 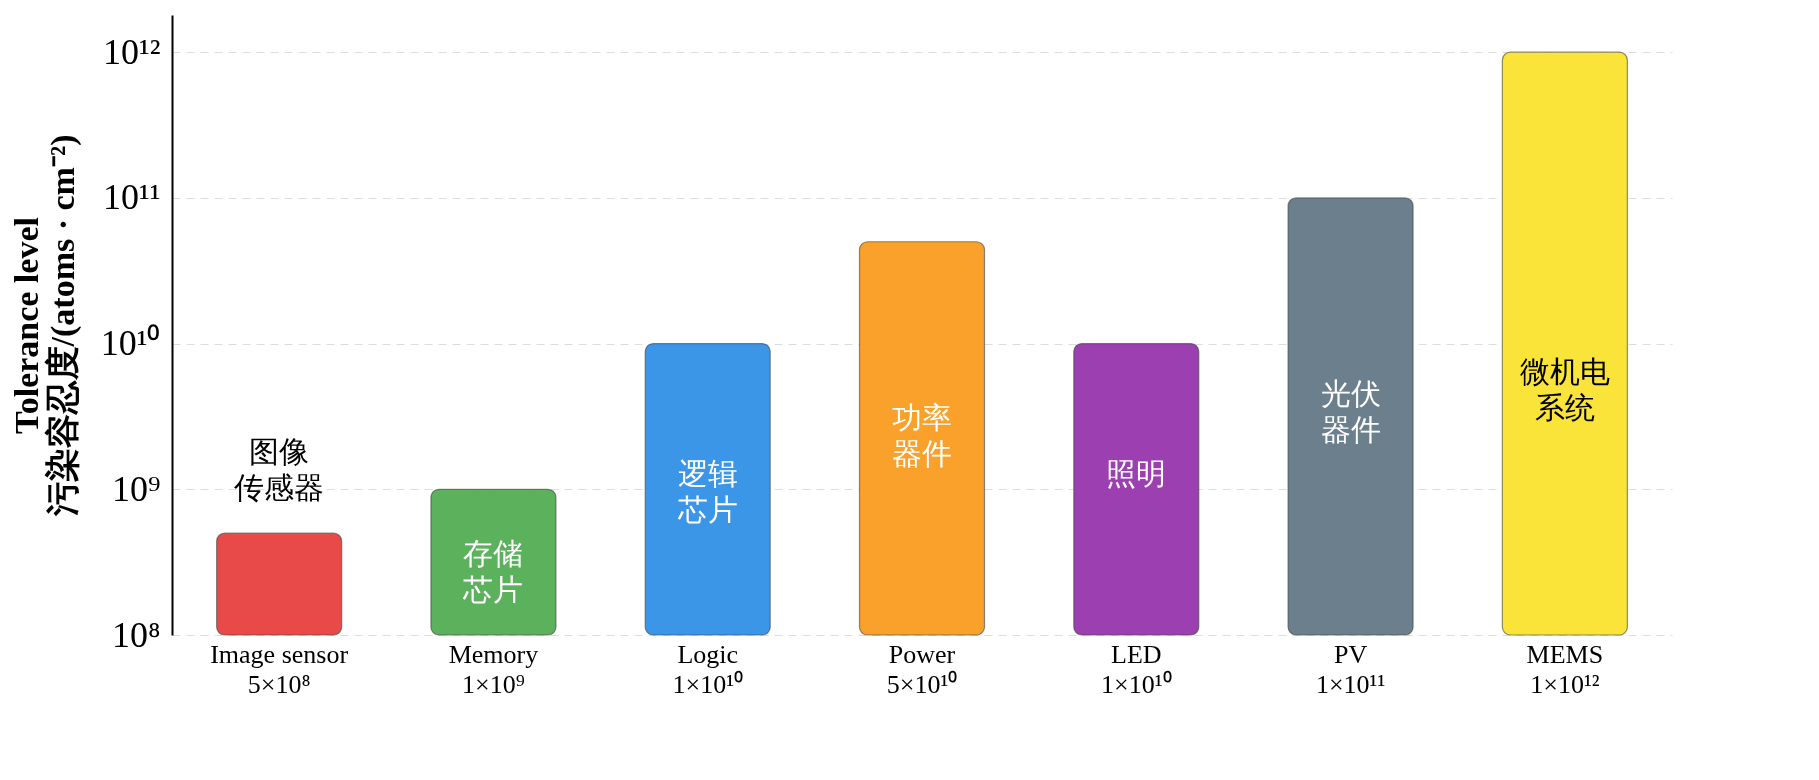 I want to click on x-tick-label: Power, so click(x=922, y=654).